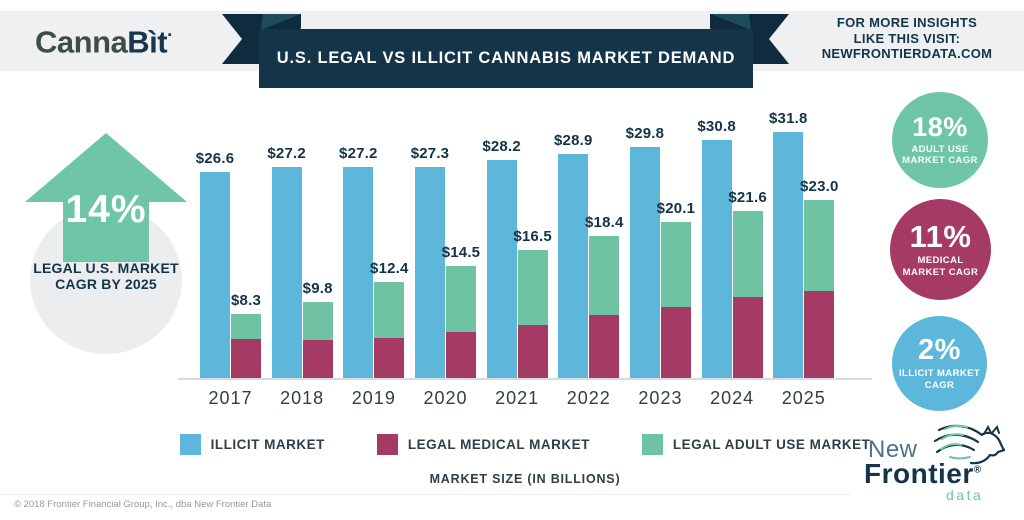  I want to click on badge-label-line: CAGR, so click(939, 385).